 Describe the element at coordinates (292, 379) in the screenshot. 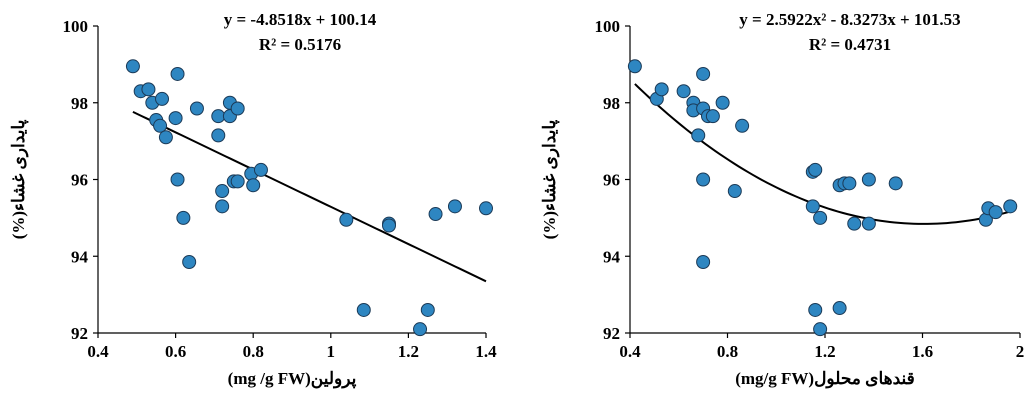

I see `x-axis-label: پرولین(mg /g FW)` at that location.